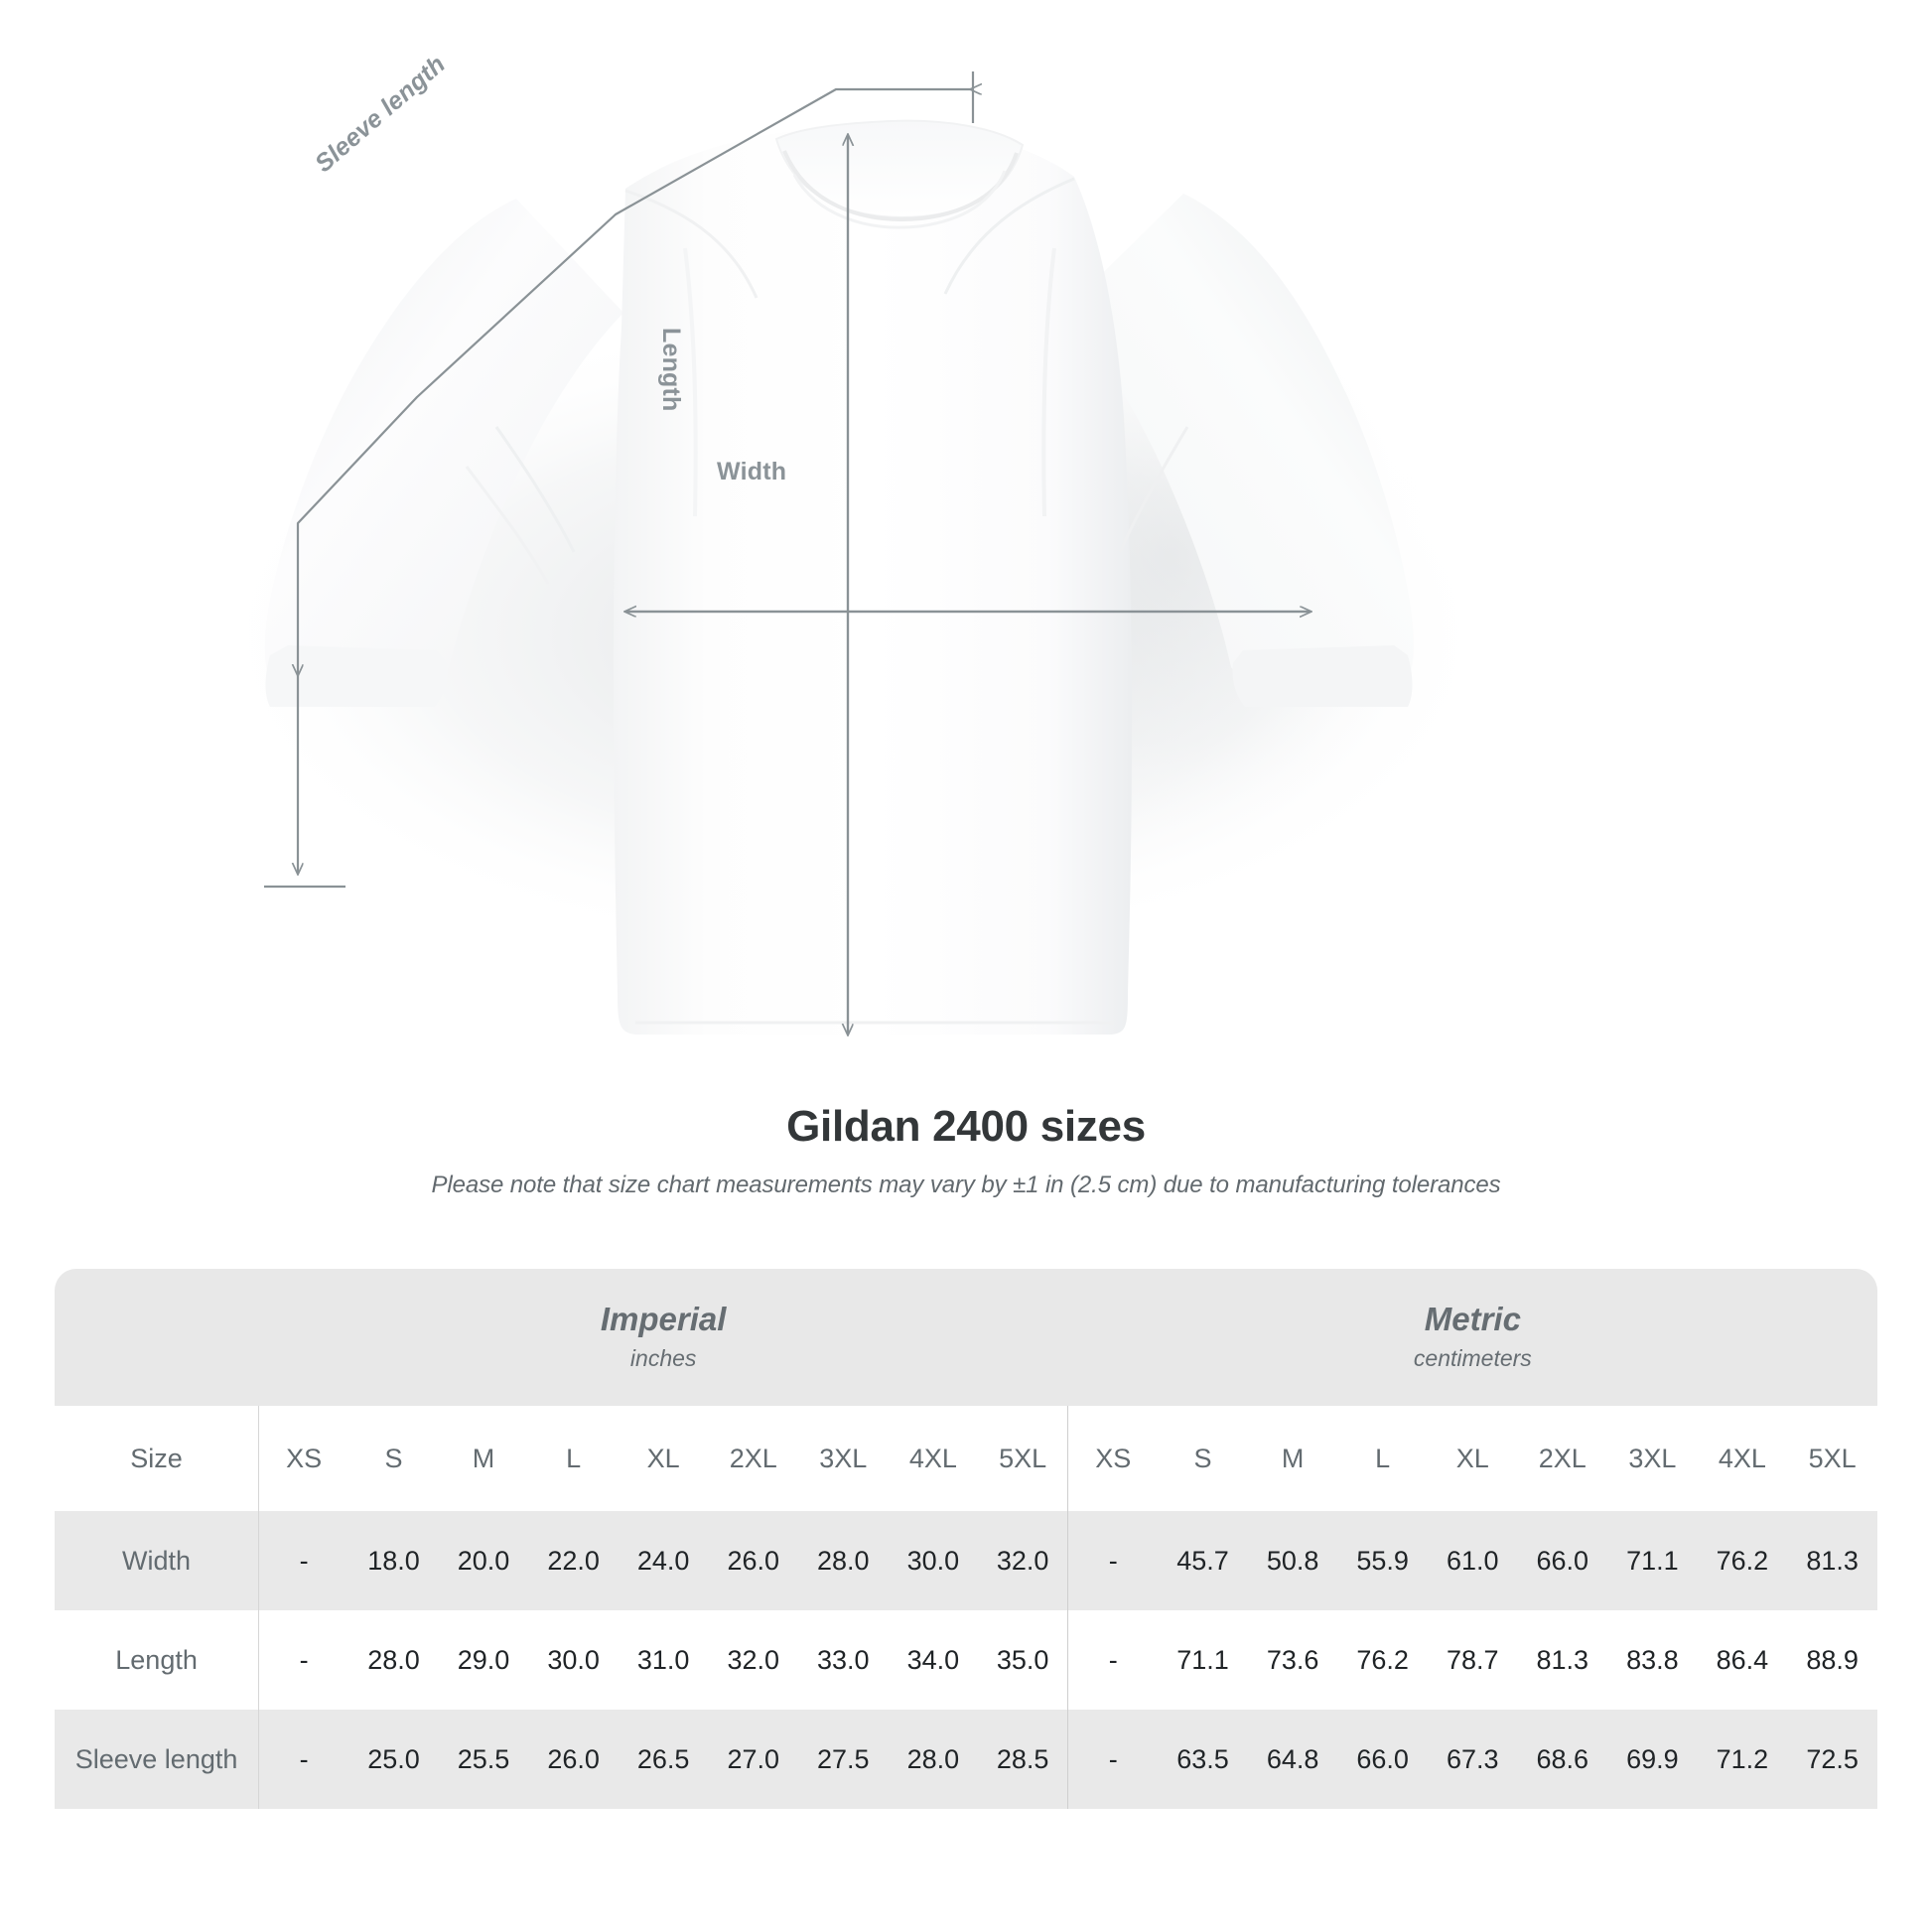 The width and height of the screenshot is (1932, 1932). I want to click on column-header-metric-s: S, so click(1203, 1459).